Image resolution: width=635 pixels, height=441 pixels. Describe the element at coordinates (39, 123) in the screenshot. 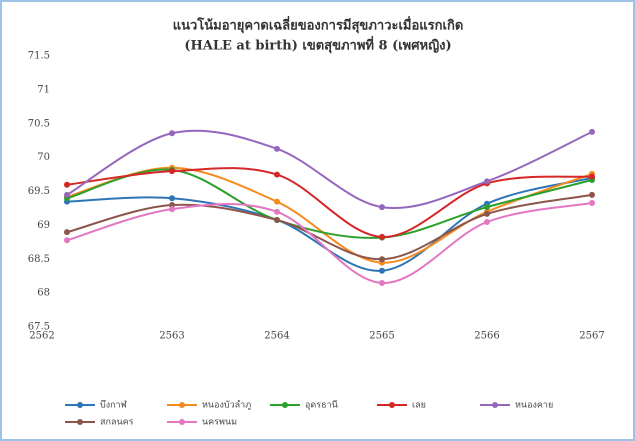

I see `y-tick-label: 70.5` at that location.